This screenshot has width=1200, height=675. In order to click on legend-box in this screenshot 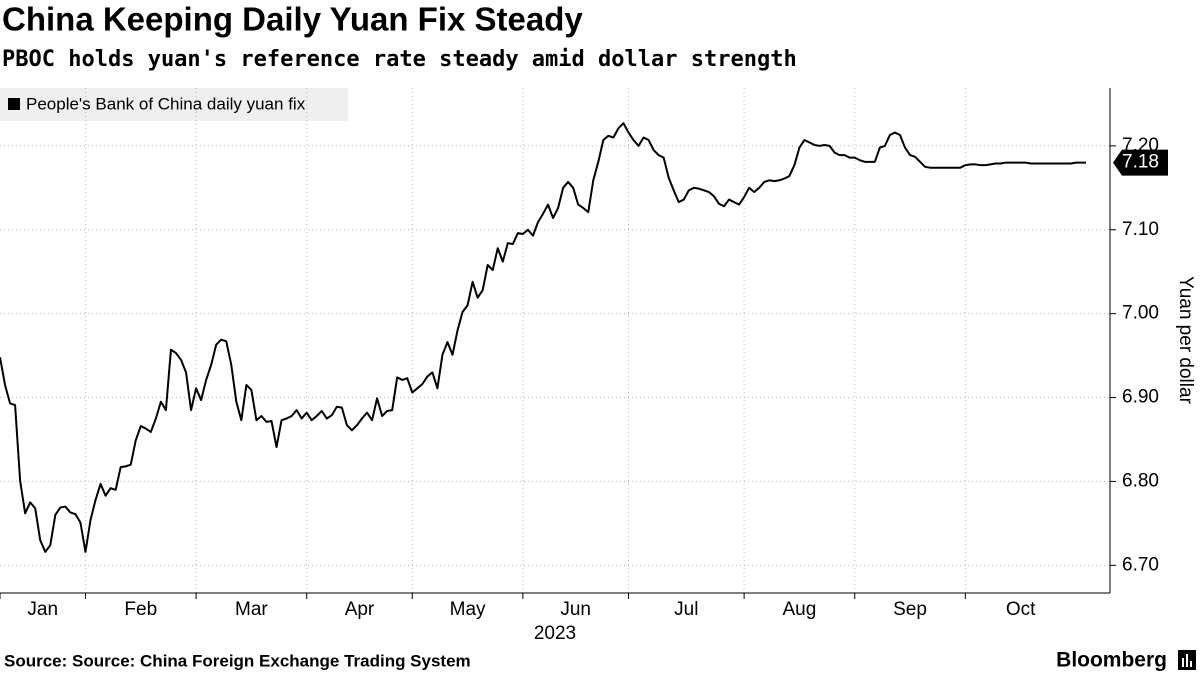, I will do `click(174, 104)`.